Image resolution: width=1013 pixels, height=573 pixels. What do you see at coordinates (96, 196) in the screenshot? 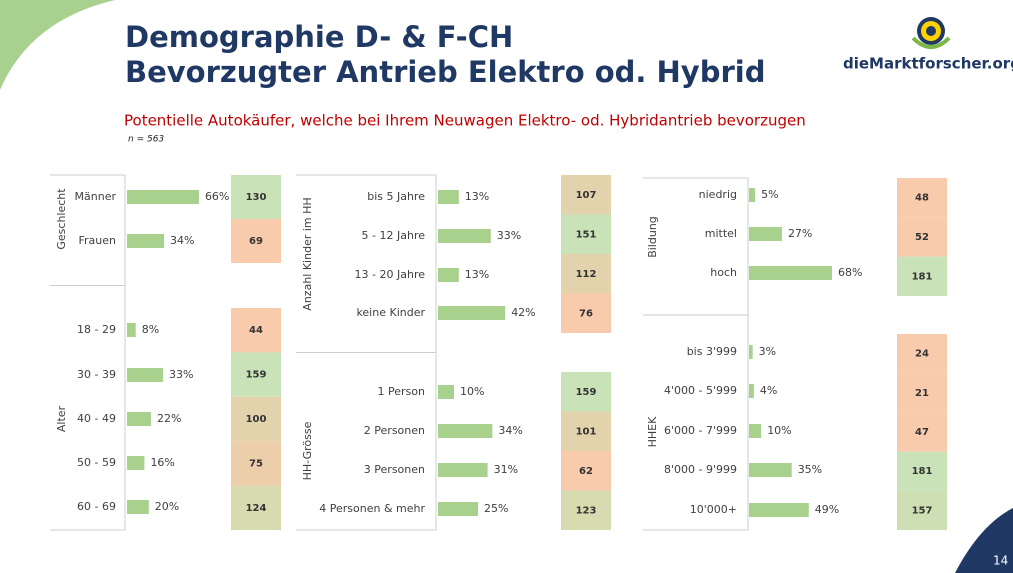
I see `row-label: Männer` at bounding box center [96, 196].